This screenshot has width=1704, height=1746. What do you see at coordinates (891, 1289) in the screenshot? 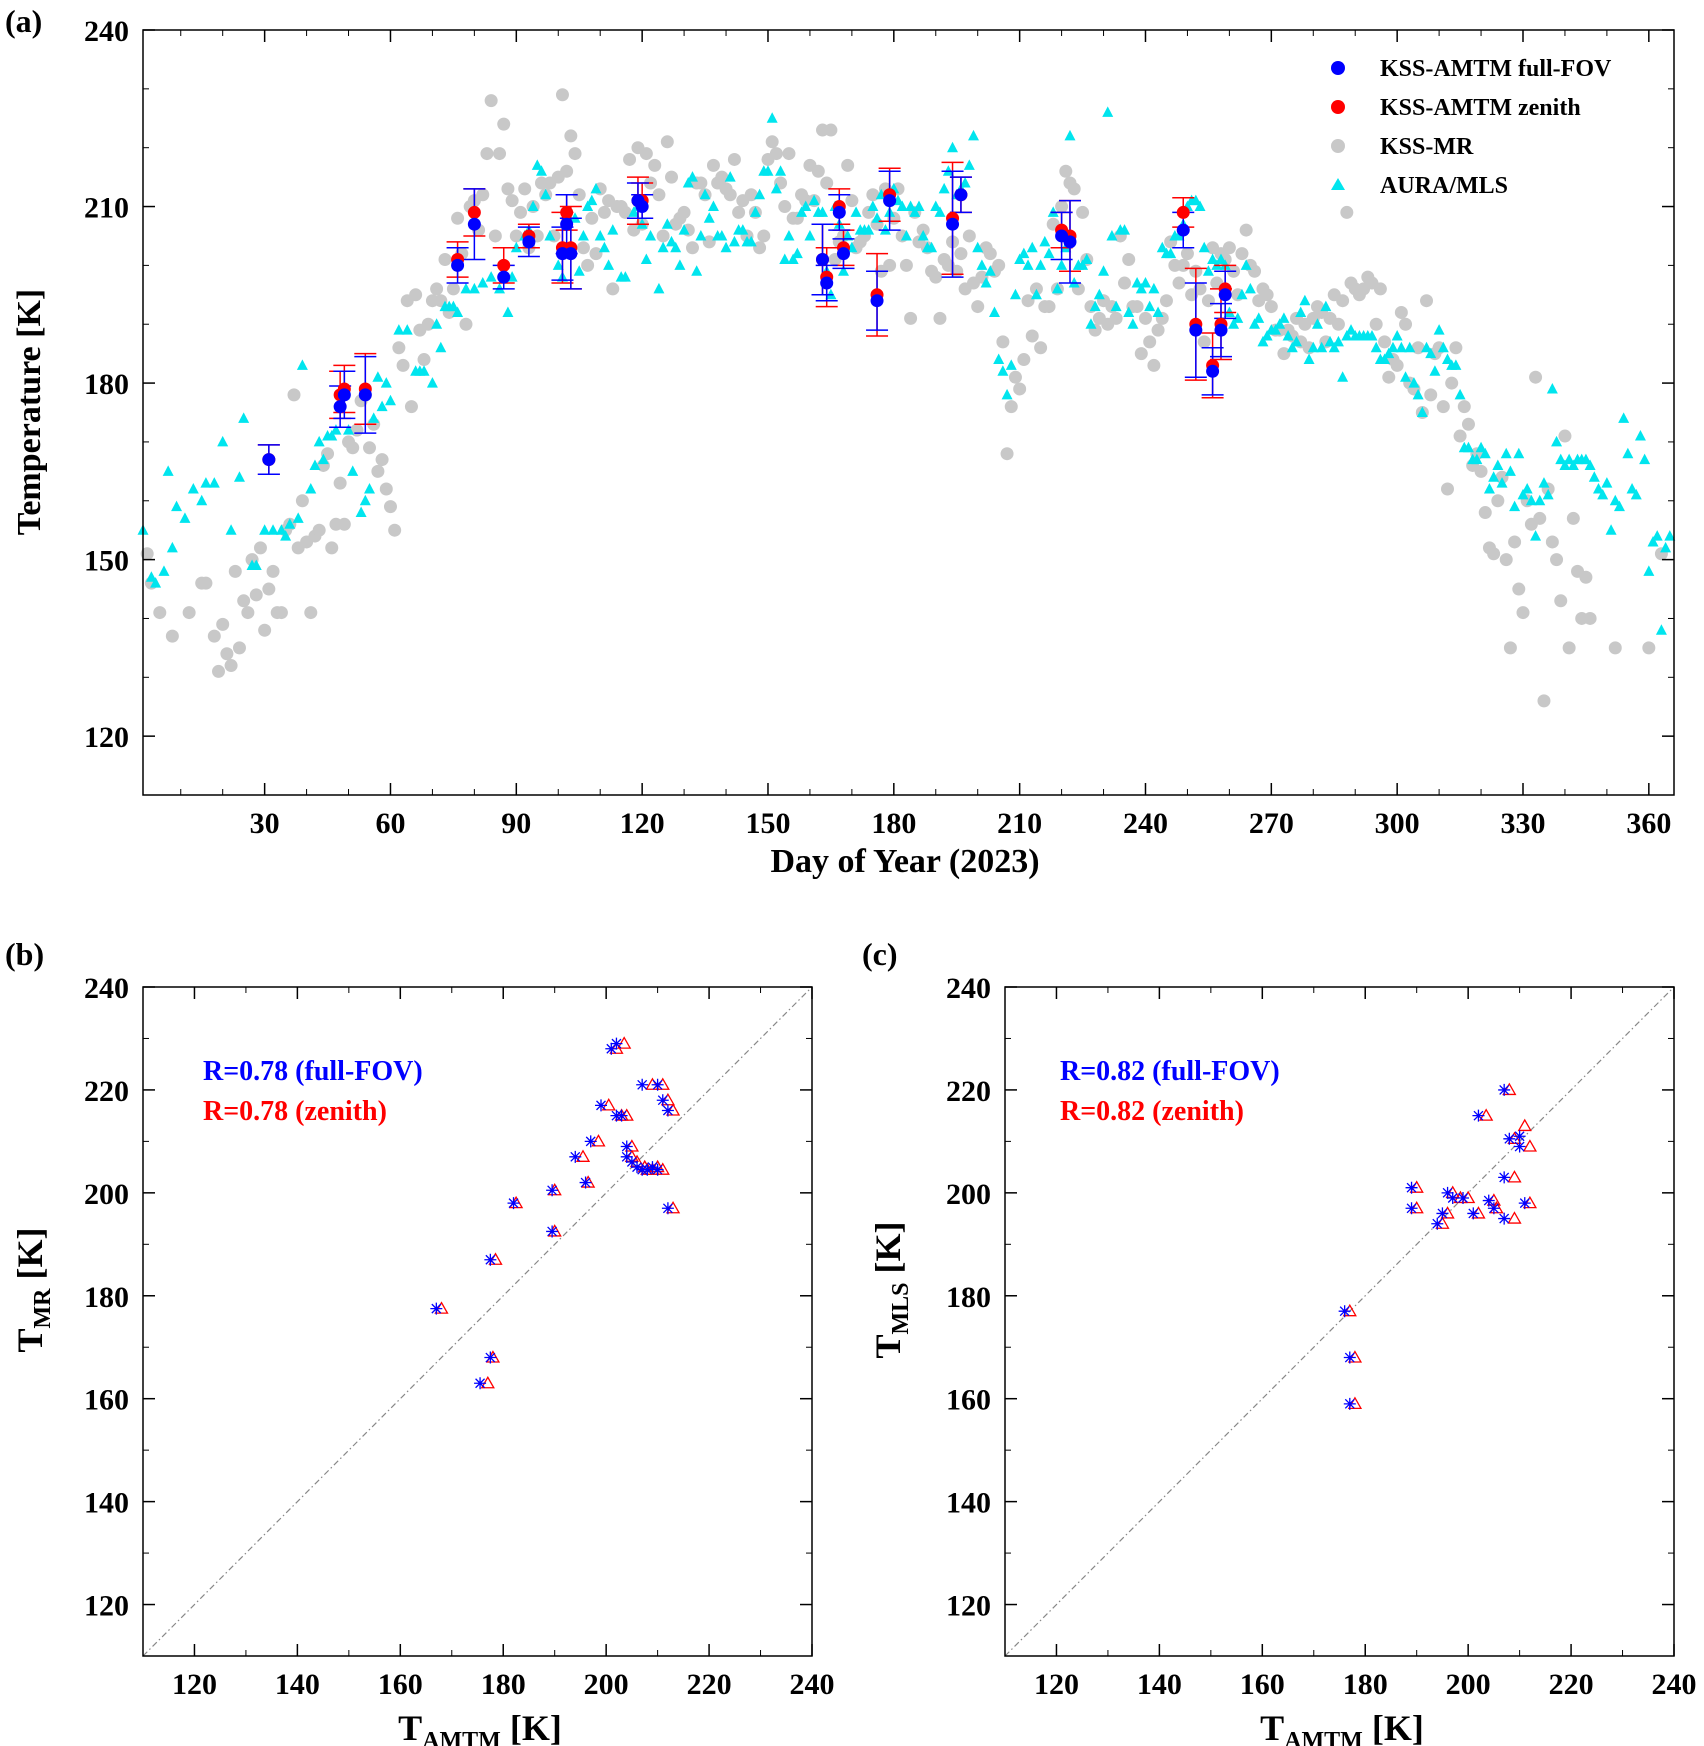
I see `panel-c-ylabel: TMLS [K]` at bounding box center [891, 1289].